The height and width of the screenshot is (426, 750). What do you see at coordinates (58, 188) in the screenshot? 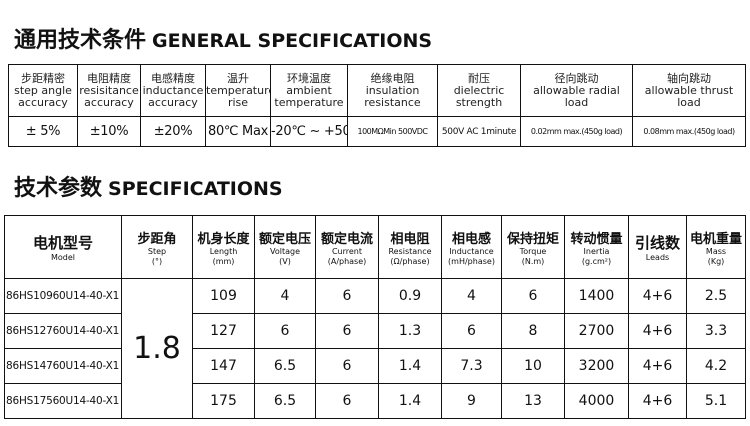
I see `title-zh: 技术参数` at bounding box center [58, 188].